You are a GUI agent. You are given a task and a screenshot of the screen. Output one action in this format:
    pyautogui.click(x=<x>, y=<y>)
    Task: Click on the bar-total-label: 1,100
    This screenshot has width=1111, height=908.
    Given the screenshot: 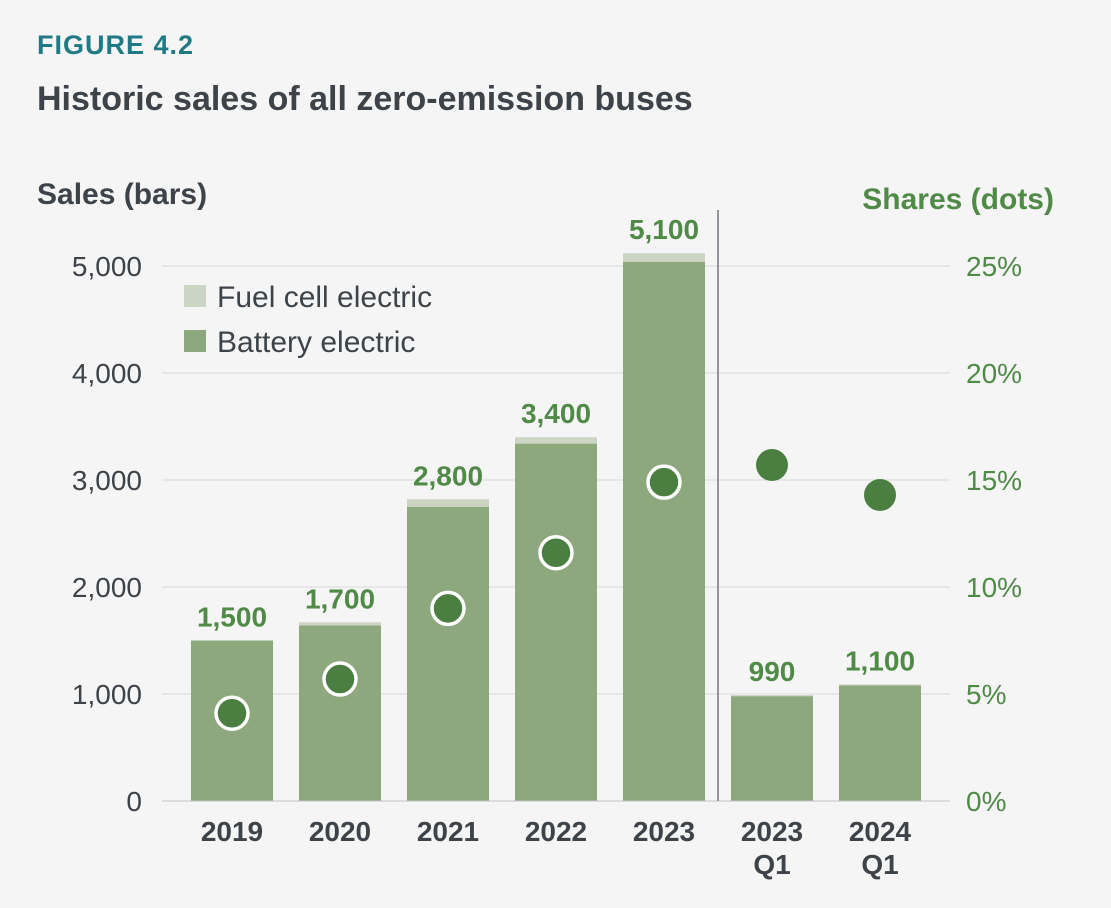 What is the action you would take?
    pyautogui.click(x=880, y=660)
    